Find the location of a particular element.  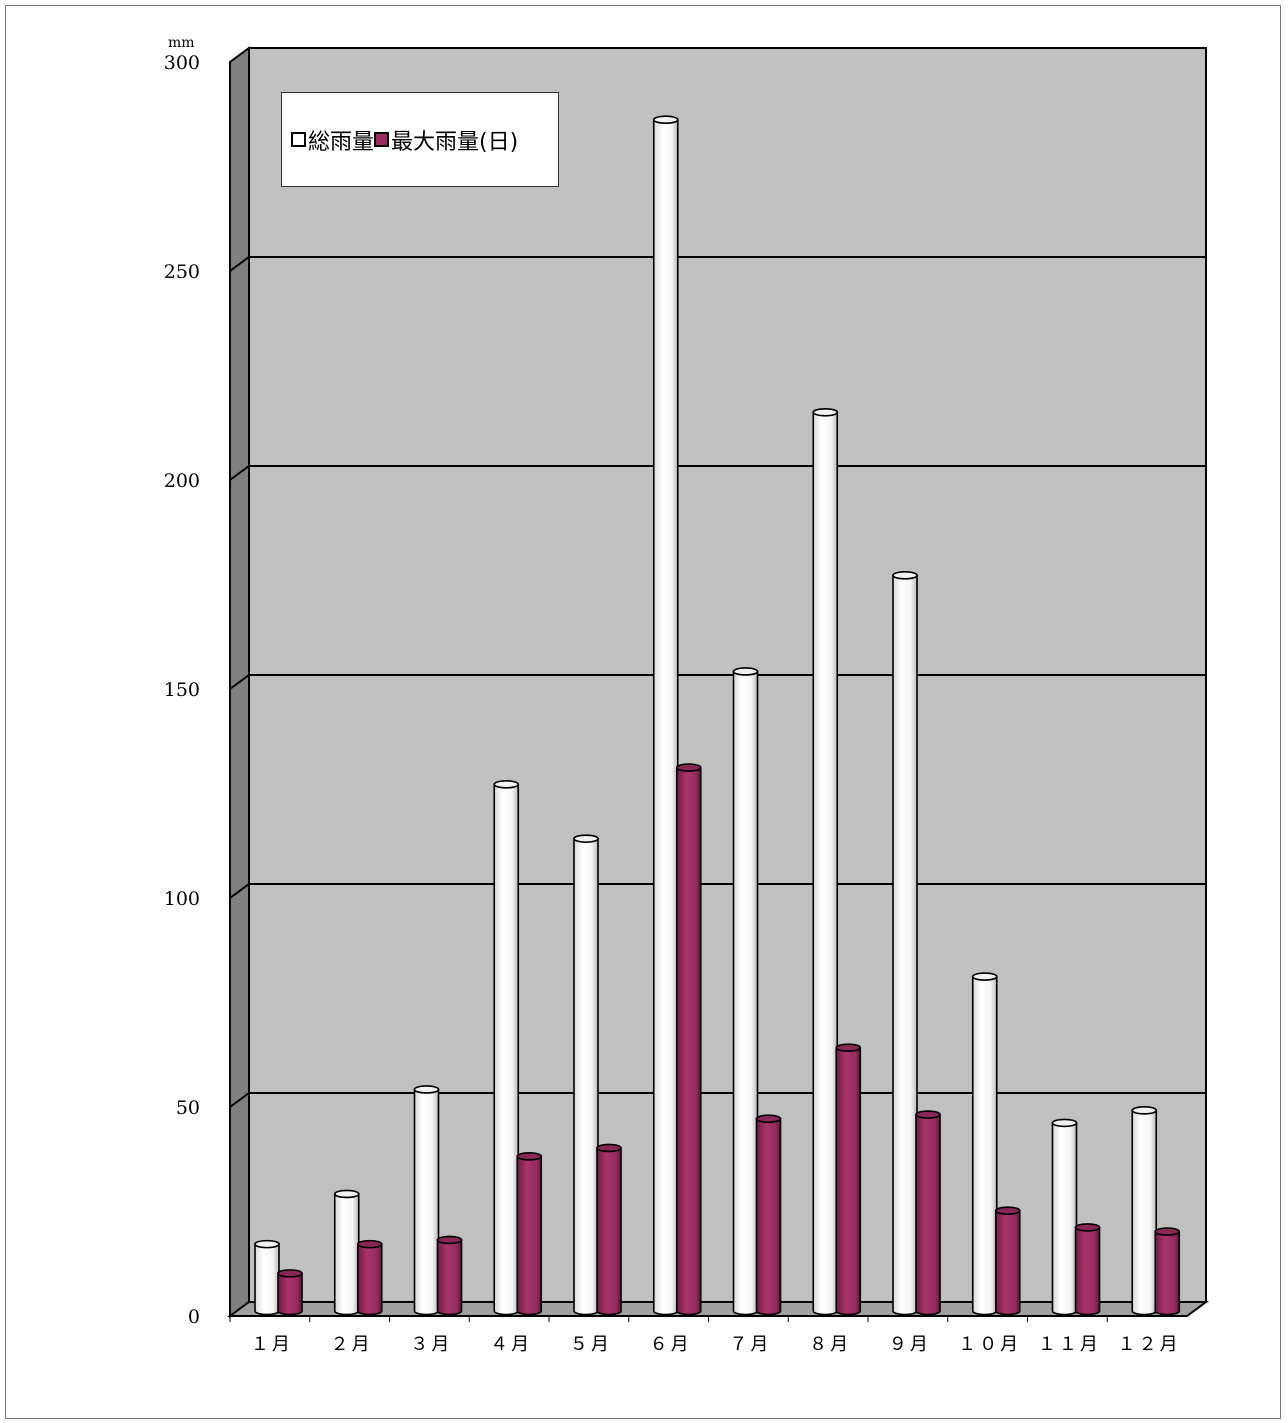

x-tick-label: ５月 is located at coordinates (591, 1344).